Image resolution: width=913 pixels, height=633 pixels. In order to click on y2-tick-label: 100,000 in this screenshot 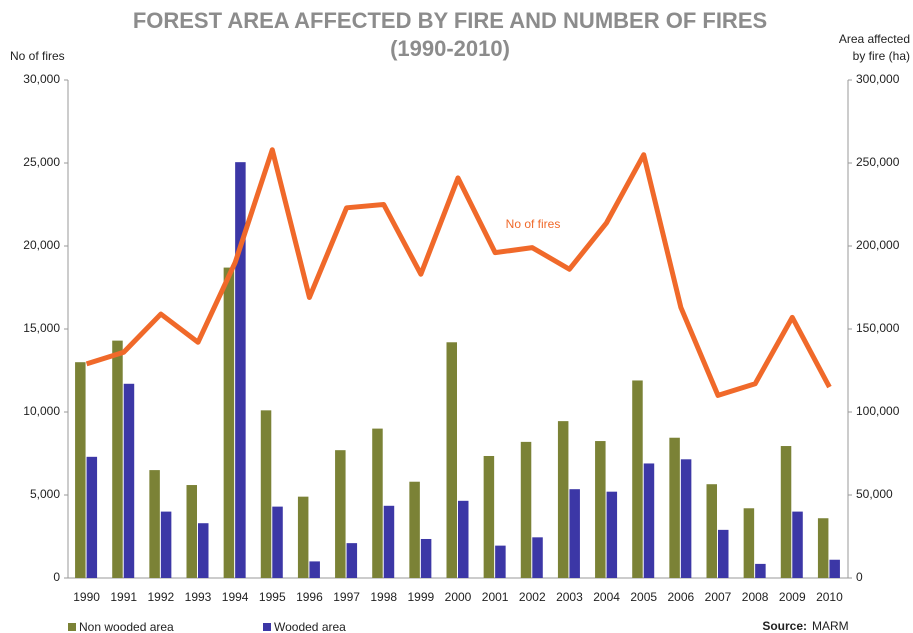, I will do `click(878, 411)`.